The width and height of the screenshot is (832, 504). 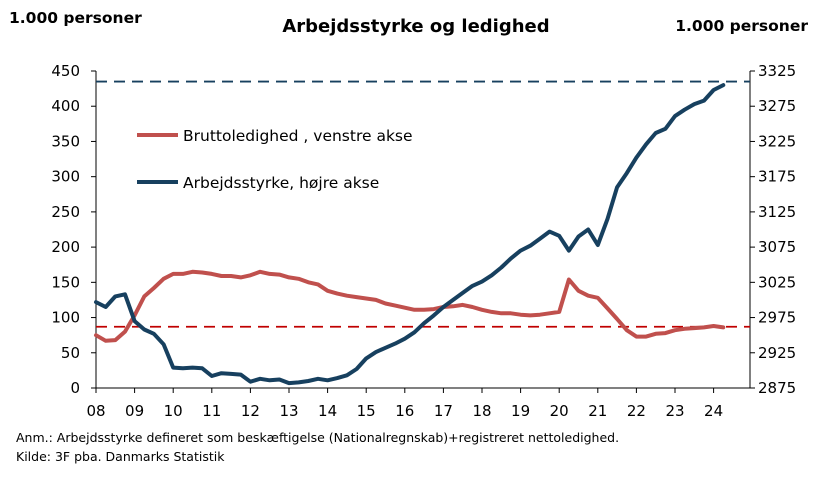 I want to click on x-tick-label: 09, so click(x=134, y=411).